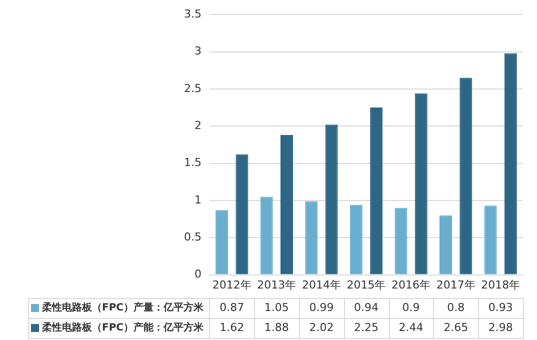  What do you see at coordinates (198, 51) in the screenshot?
I see `y-tick-label: 3` at bounding box center [198, 51].